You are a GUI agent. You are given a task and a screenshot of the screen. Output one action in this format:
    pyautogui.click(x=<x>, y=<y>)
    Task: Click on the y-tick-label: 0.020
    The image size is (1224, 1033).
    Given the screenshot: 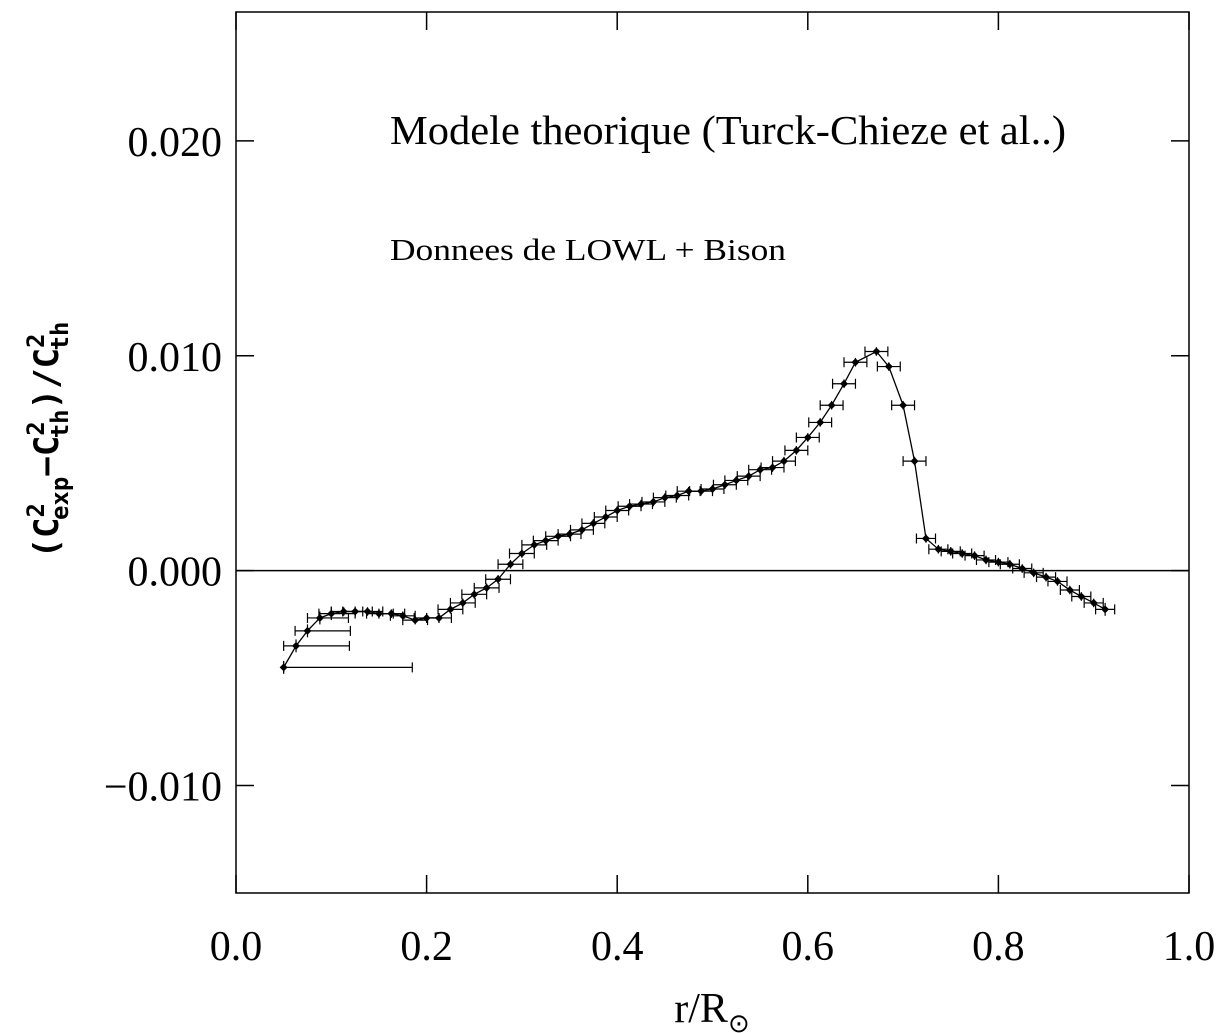 What is the action you would take?
    pyautogui.click(x=175, y=143)
    